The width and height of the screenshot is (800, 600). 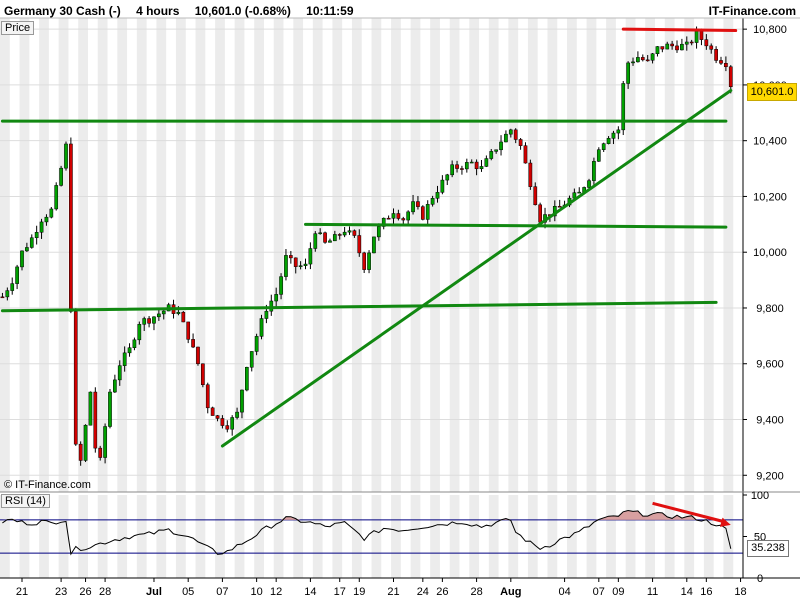 What do you see at coordinates (770, 309) in the screenshot?
I see `y-tick-label: 9,800` at bounding box center [770, 309].